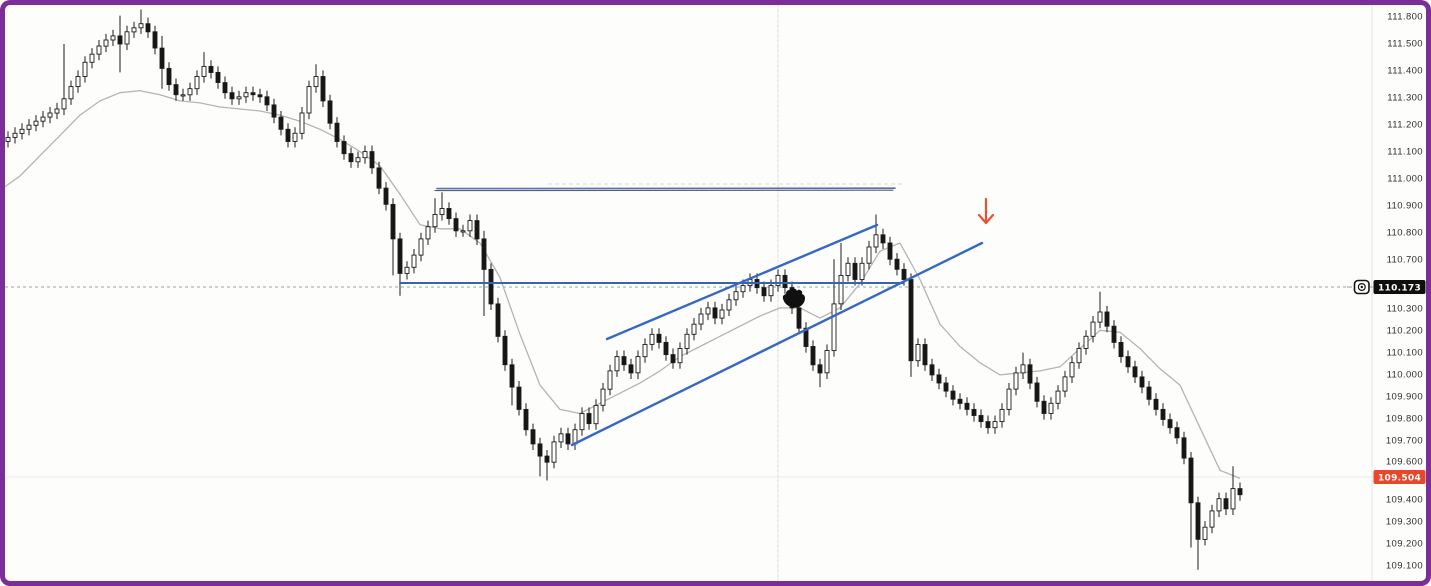 This screenshot has width=1431, height=586. I want to click on axis-label: 109.600, so click(1404, 462).